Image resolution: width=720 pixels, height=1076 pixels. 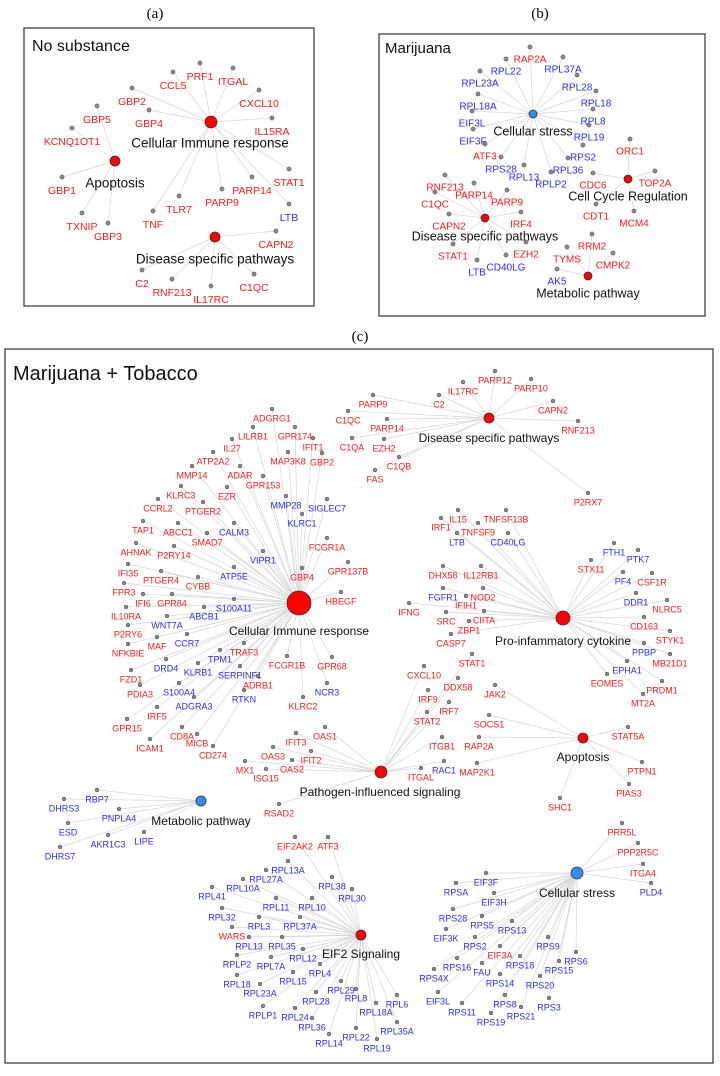 I want to click on gene-label-atp2a2: ATP2A2, so click(x=213, y=461).